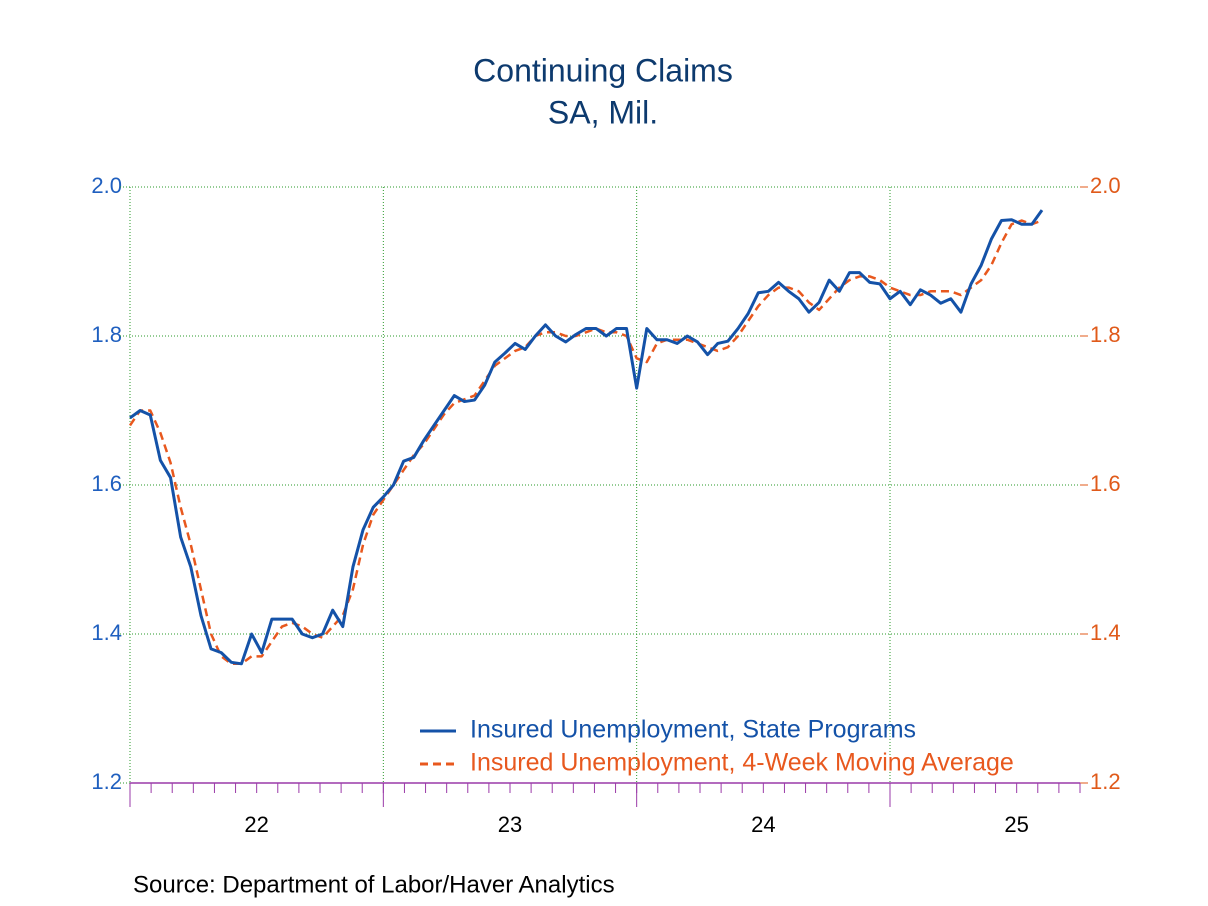 Image resolution: width=1208 pixels, height=906 pixels. Describe the element at coordinates (1105, 781) in the screenshot. I see `y2-tick-label: 1.2` at that location.